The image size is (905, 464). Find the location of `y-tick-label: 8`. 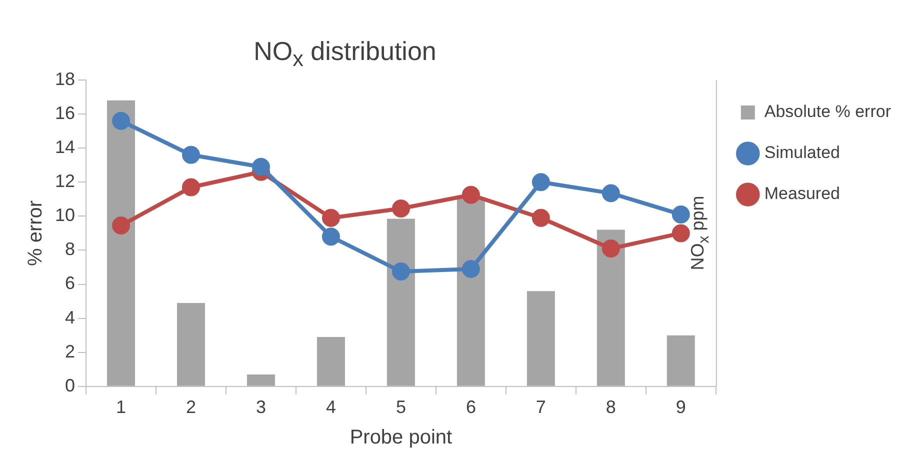

y-tick-label: 8 is located at coordinates (70, 249).